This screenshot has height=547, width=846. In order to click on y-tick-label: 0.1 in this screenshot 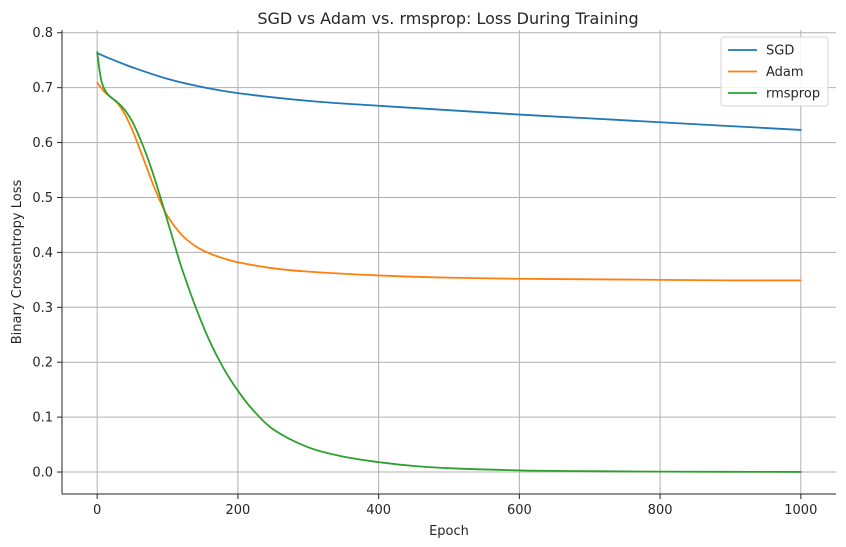, I will do `click(42, 418)`.